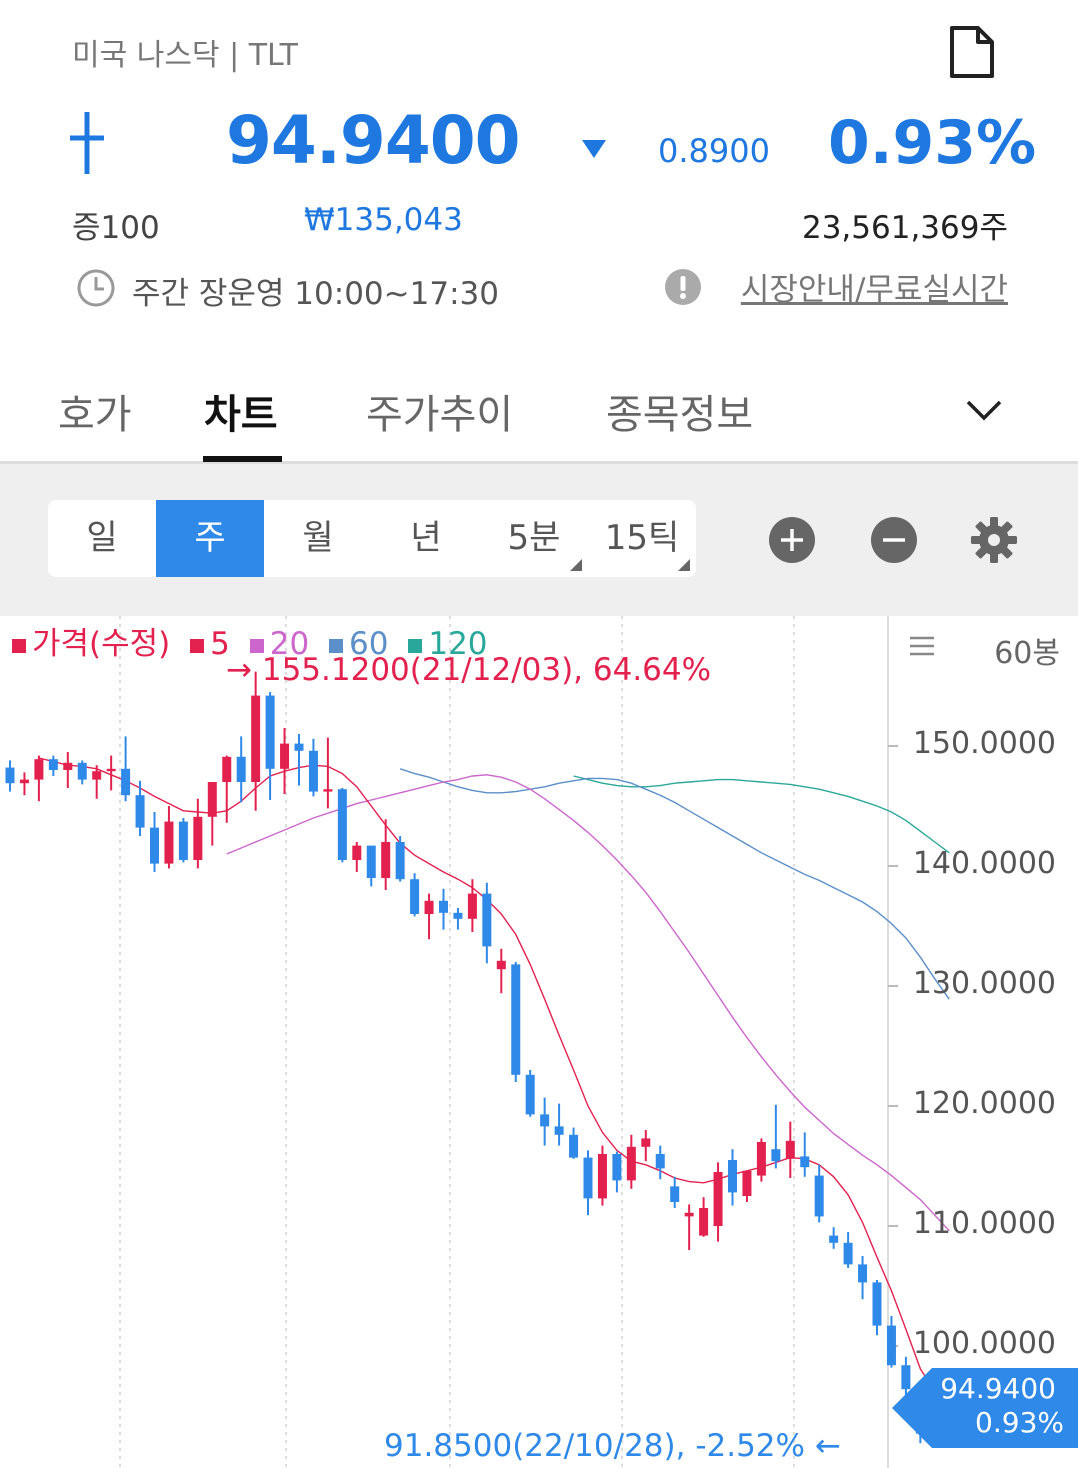 The image size is (1078, 1468). Describe the element at coordinates (289, 644) in the screenshot. I see `legend-ma20: 20` at that location.